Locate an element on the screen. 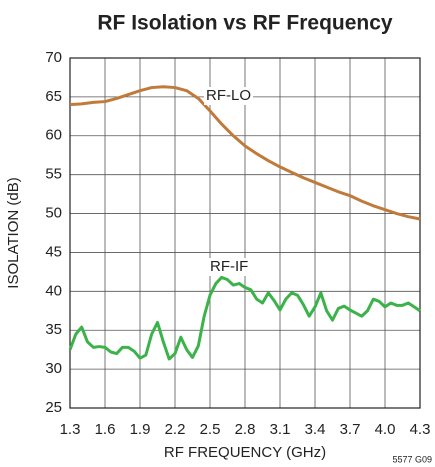 The height and width of the screenshot is (467, 435). y-tick-label: 65 is located at coordinates (53, 96).